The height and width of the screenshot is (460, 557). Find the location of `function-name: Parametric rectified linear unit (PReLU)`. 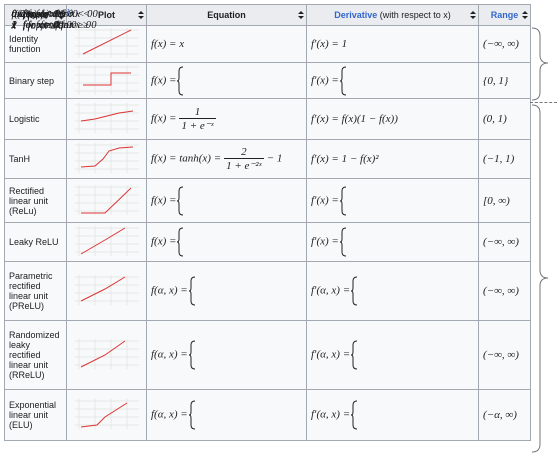

function-name: Parametric rectified linear unit (PReLU) is located at coordinates (35, 291).